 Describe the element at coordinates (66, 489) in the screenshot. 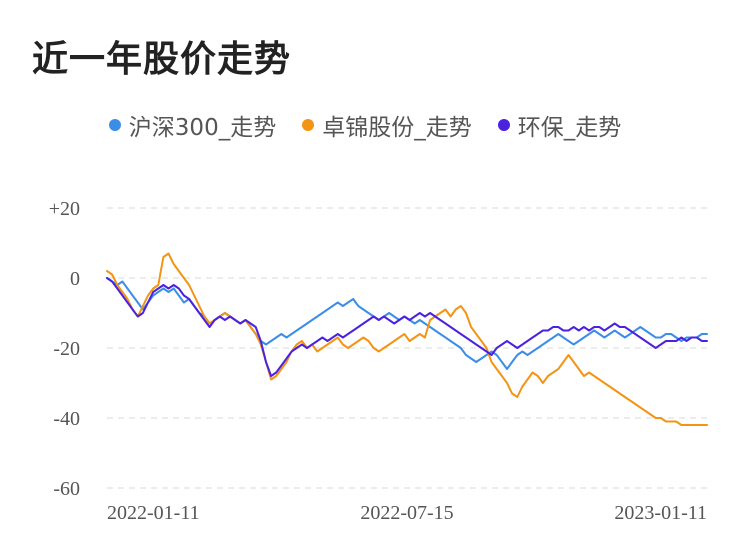

I see `y-tick-label: -60` at that location.